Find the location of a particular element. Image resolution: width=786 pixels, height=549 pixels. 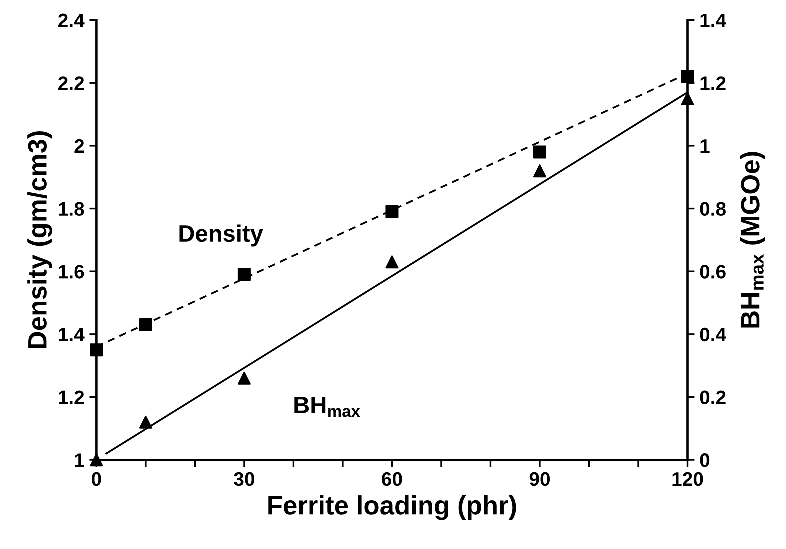

y2-tick-label: 0 is located at coordinates (705, 461).